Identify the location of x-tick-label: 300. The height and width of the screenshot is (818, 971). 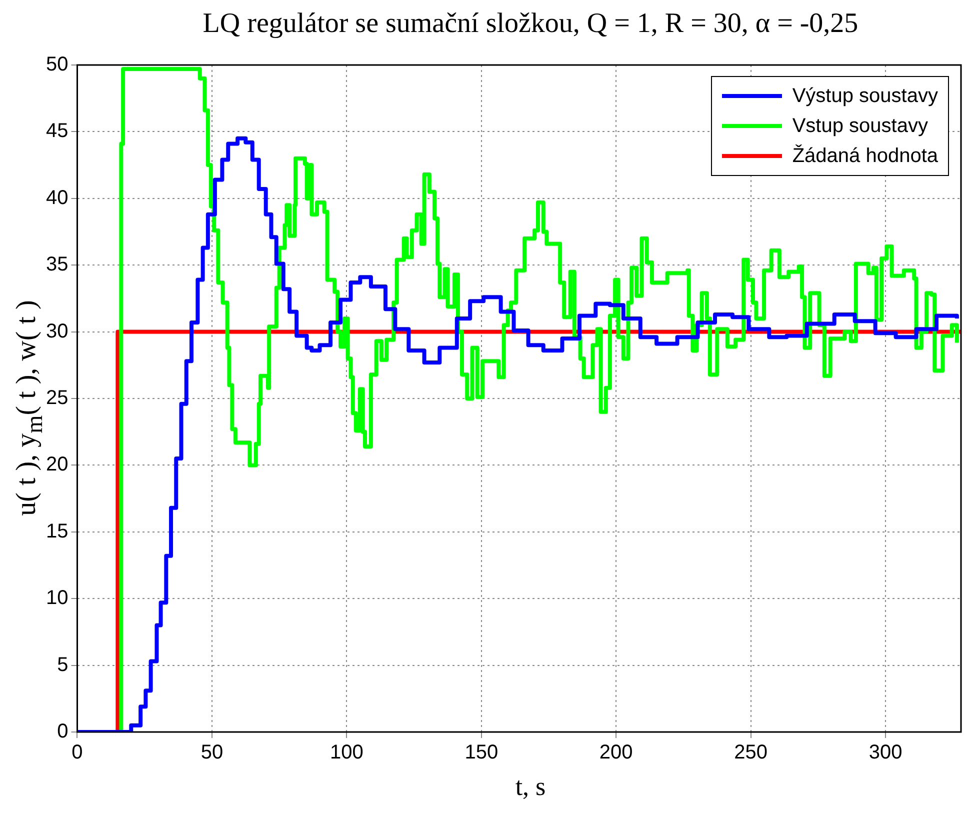
(885, 753).